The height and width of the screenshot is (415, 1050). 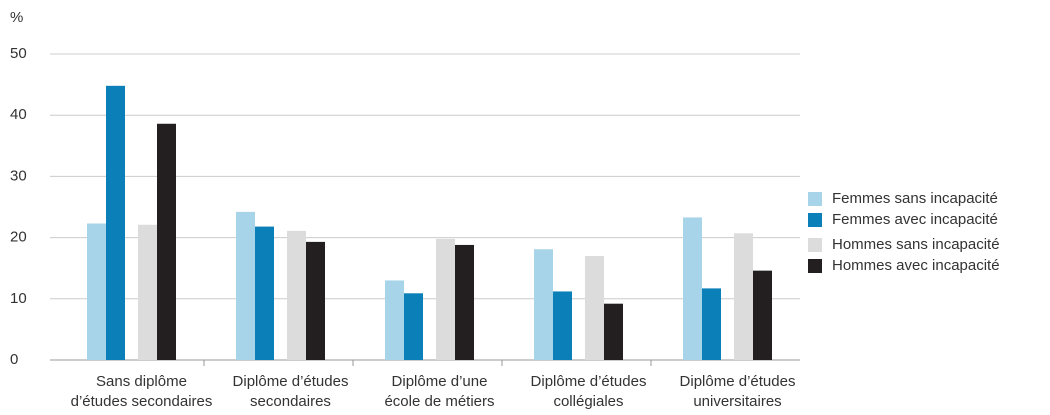 What do you see at coordinates (18, 298) in the screenshot?
I see `y-tick-label: 10` at bounding box center [18, 298].